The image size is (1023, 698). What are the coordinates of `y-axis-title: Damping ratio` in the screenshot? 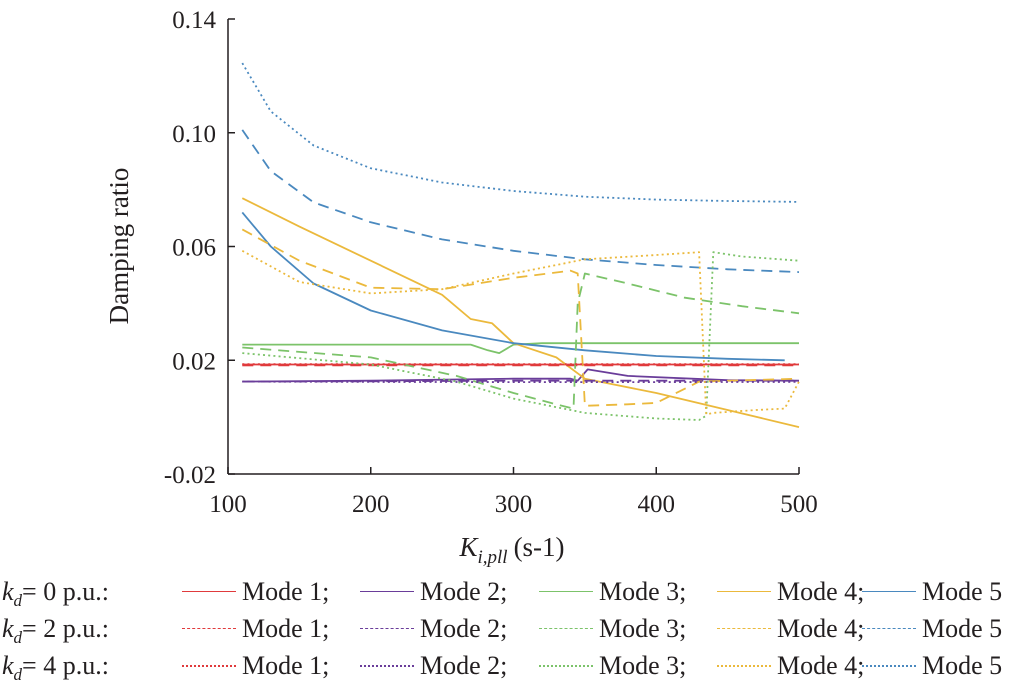 It's located at (119, 246).